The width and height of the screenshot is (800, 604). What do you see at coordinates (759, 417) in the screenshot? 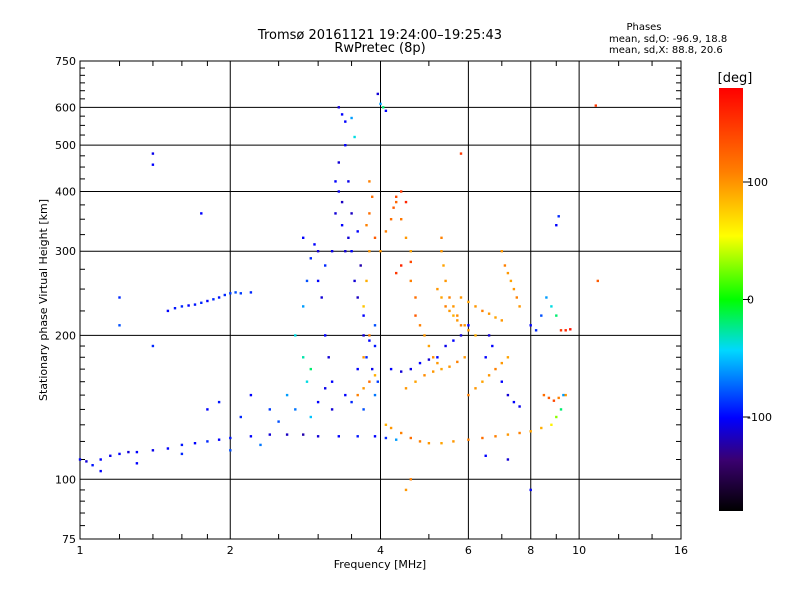
I see `colorbar-tick-label: -100` at bounding box center [759, 417].